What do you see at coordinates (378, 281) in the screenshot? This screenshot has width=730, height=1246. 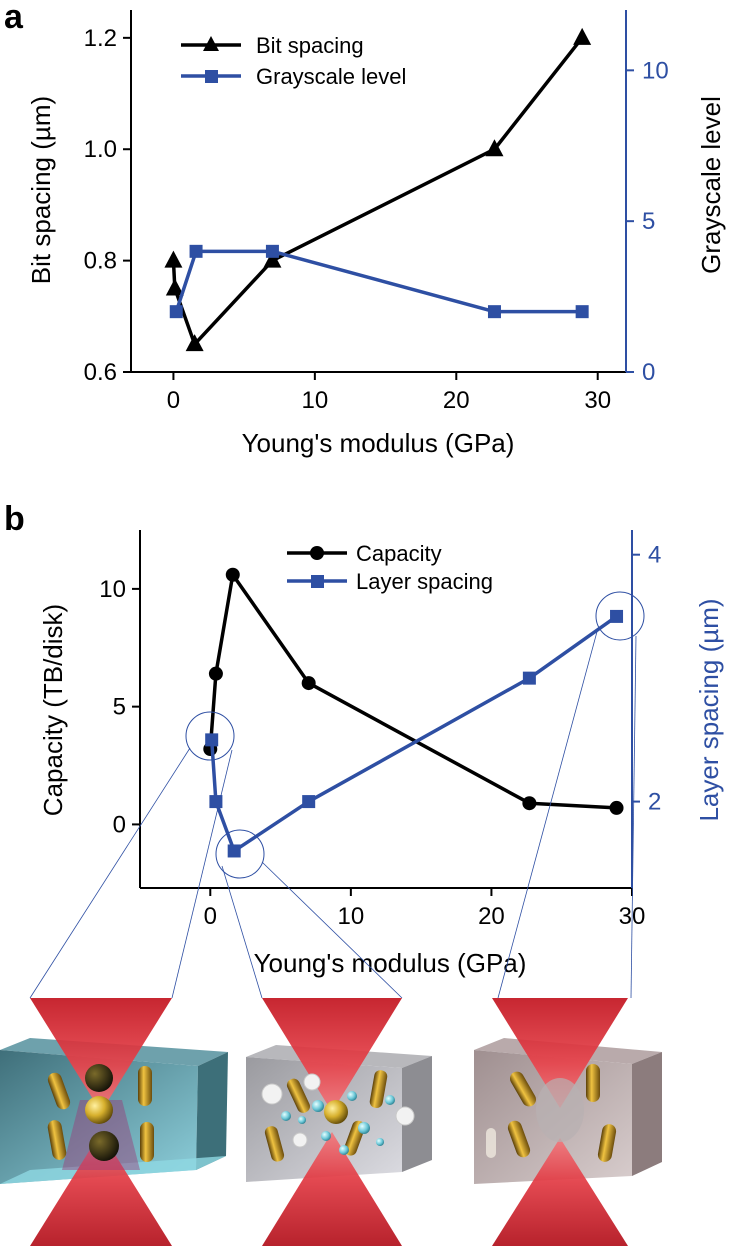 I see `series-line-grayscale-level` at bounding box center [378, 281].